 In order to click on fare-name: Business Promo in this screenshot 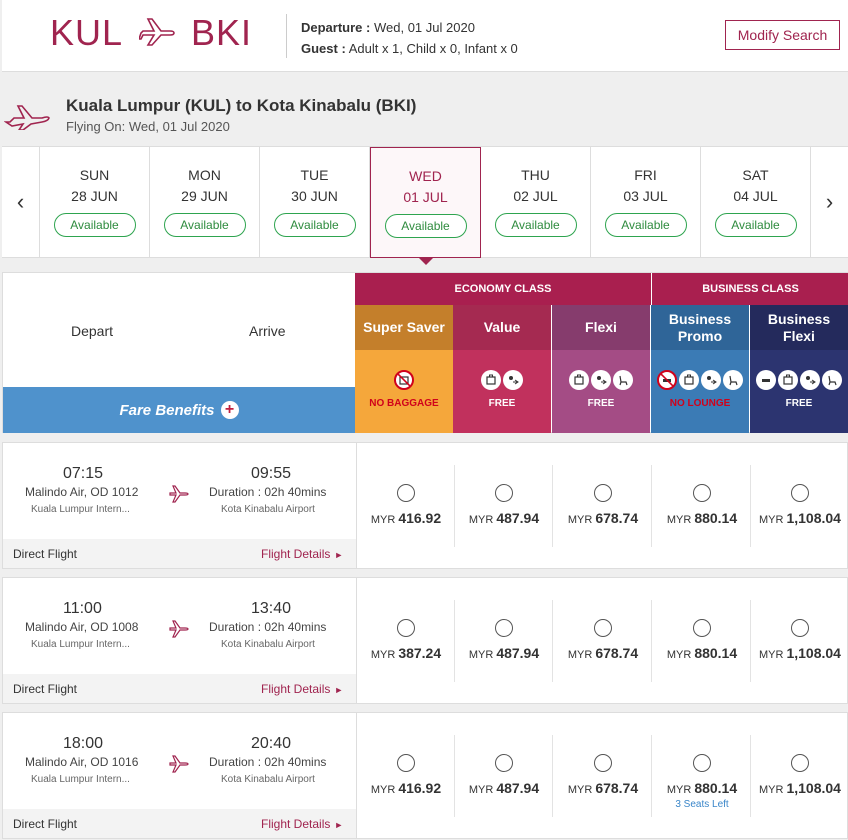, I will do `click(700, 327)`.